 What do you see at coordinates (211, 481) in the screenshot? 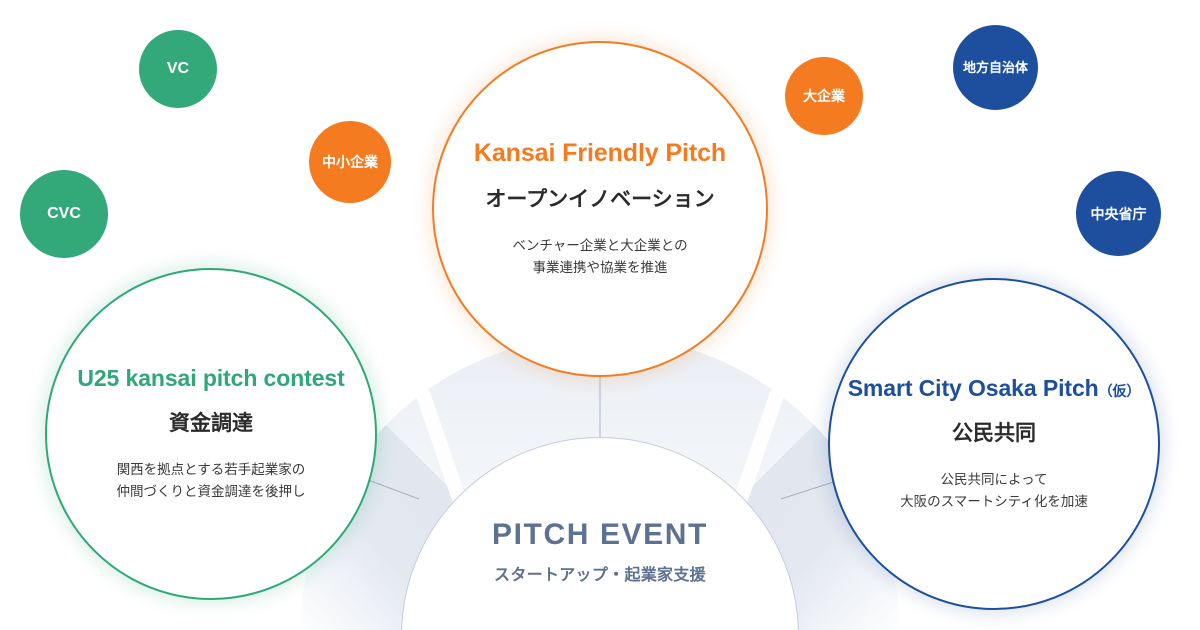
I see `program-description-u25: 関西を拠点とする若手起業家の 仲間づくりと資金調達を後押し` at bounding box center [211, 481].